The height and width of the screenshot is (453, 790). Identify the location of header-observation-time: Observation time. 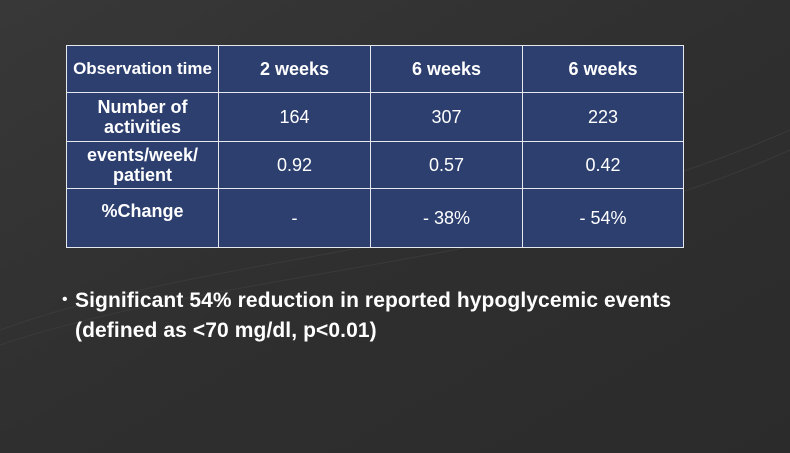
(142, 69).